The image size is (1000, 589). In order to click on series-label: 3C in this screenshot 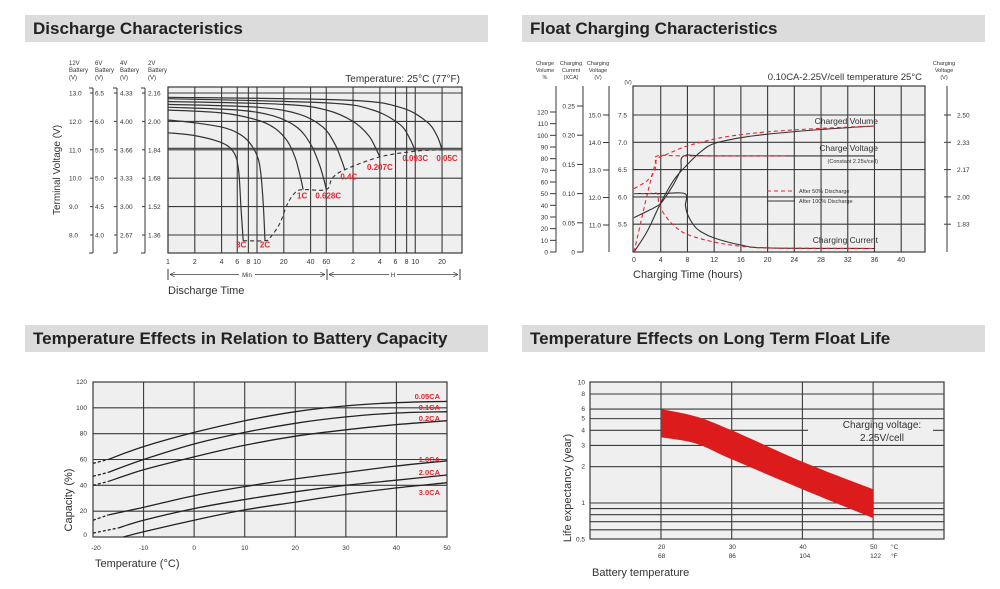, I will do `click(241, 245)`.